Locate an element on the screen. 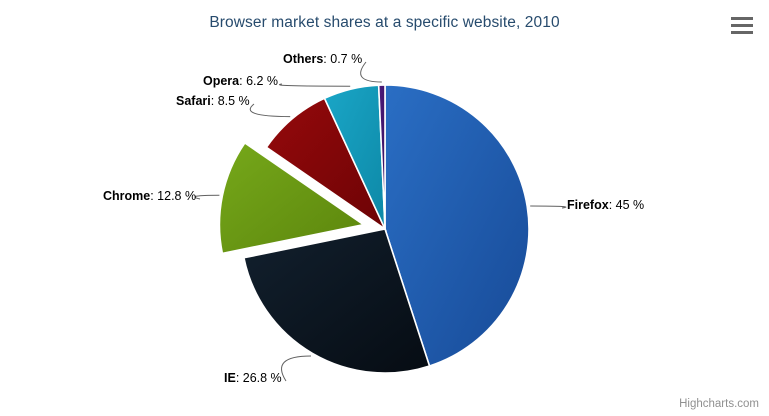 The image size is (769, 416). data-label-value: : 8.5 % is located at coordinates (230, 101).